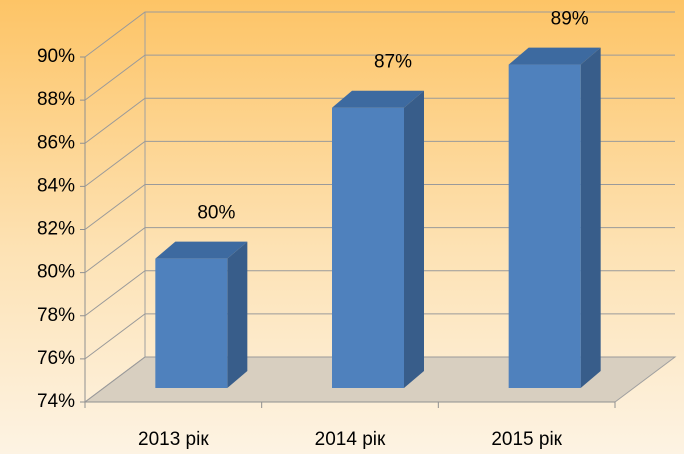 Image resolution: width=684 pixels, height=454 pixels. I want to click on y-tick-label: 76%, so click(56, 358).